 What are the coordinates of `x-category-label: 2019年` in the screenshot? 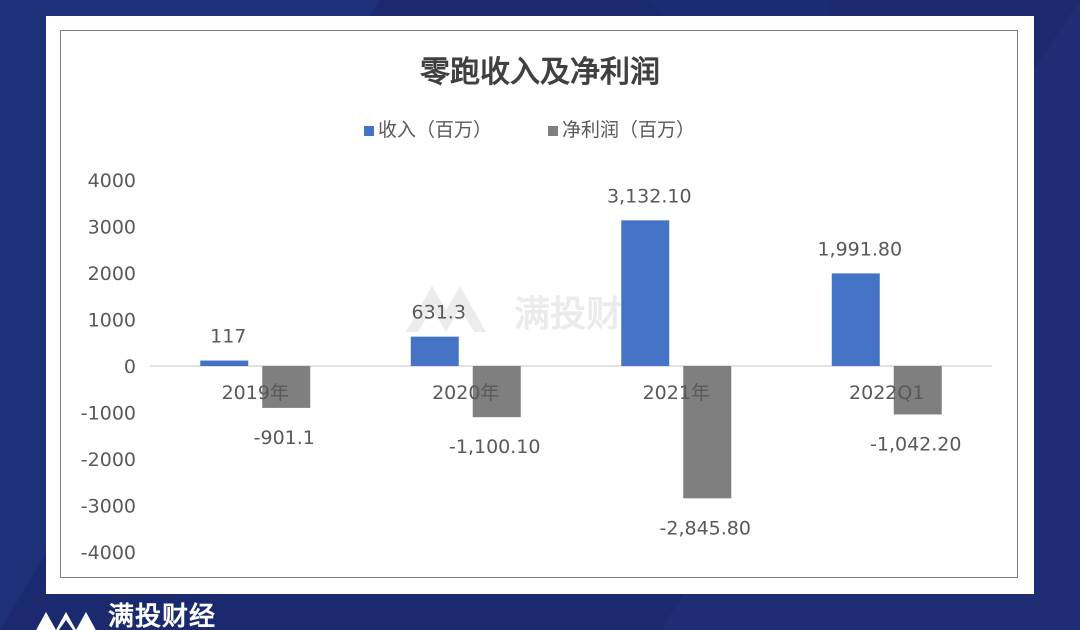 It's located at (255, 393).